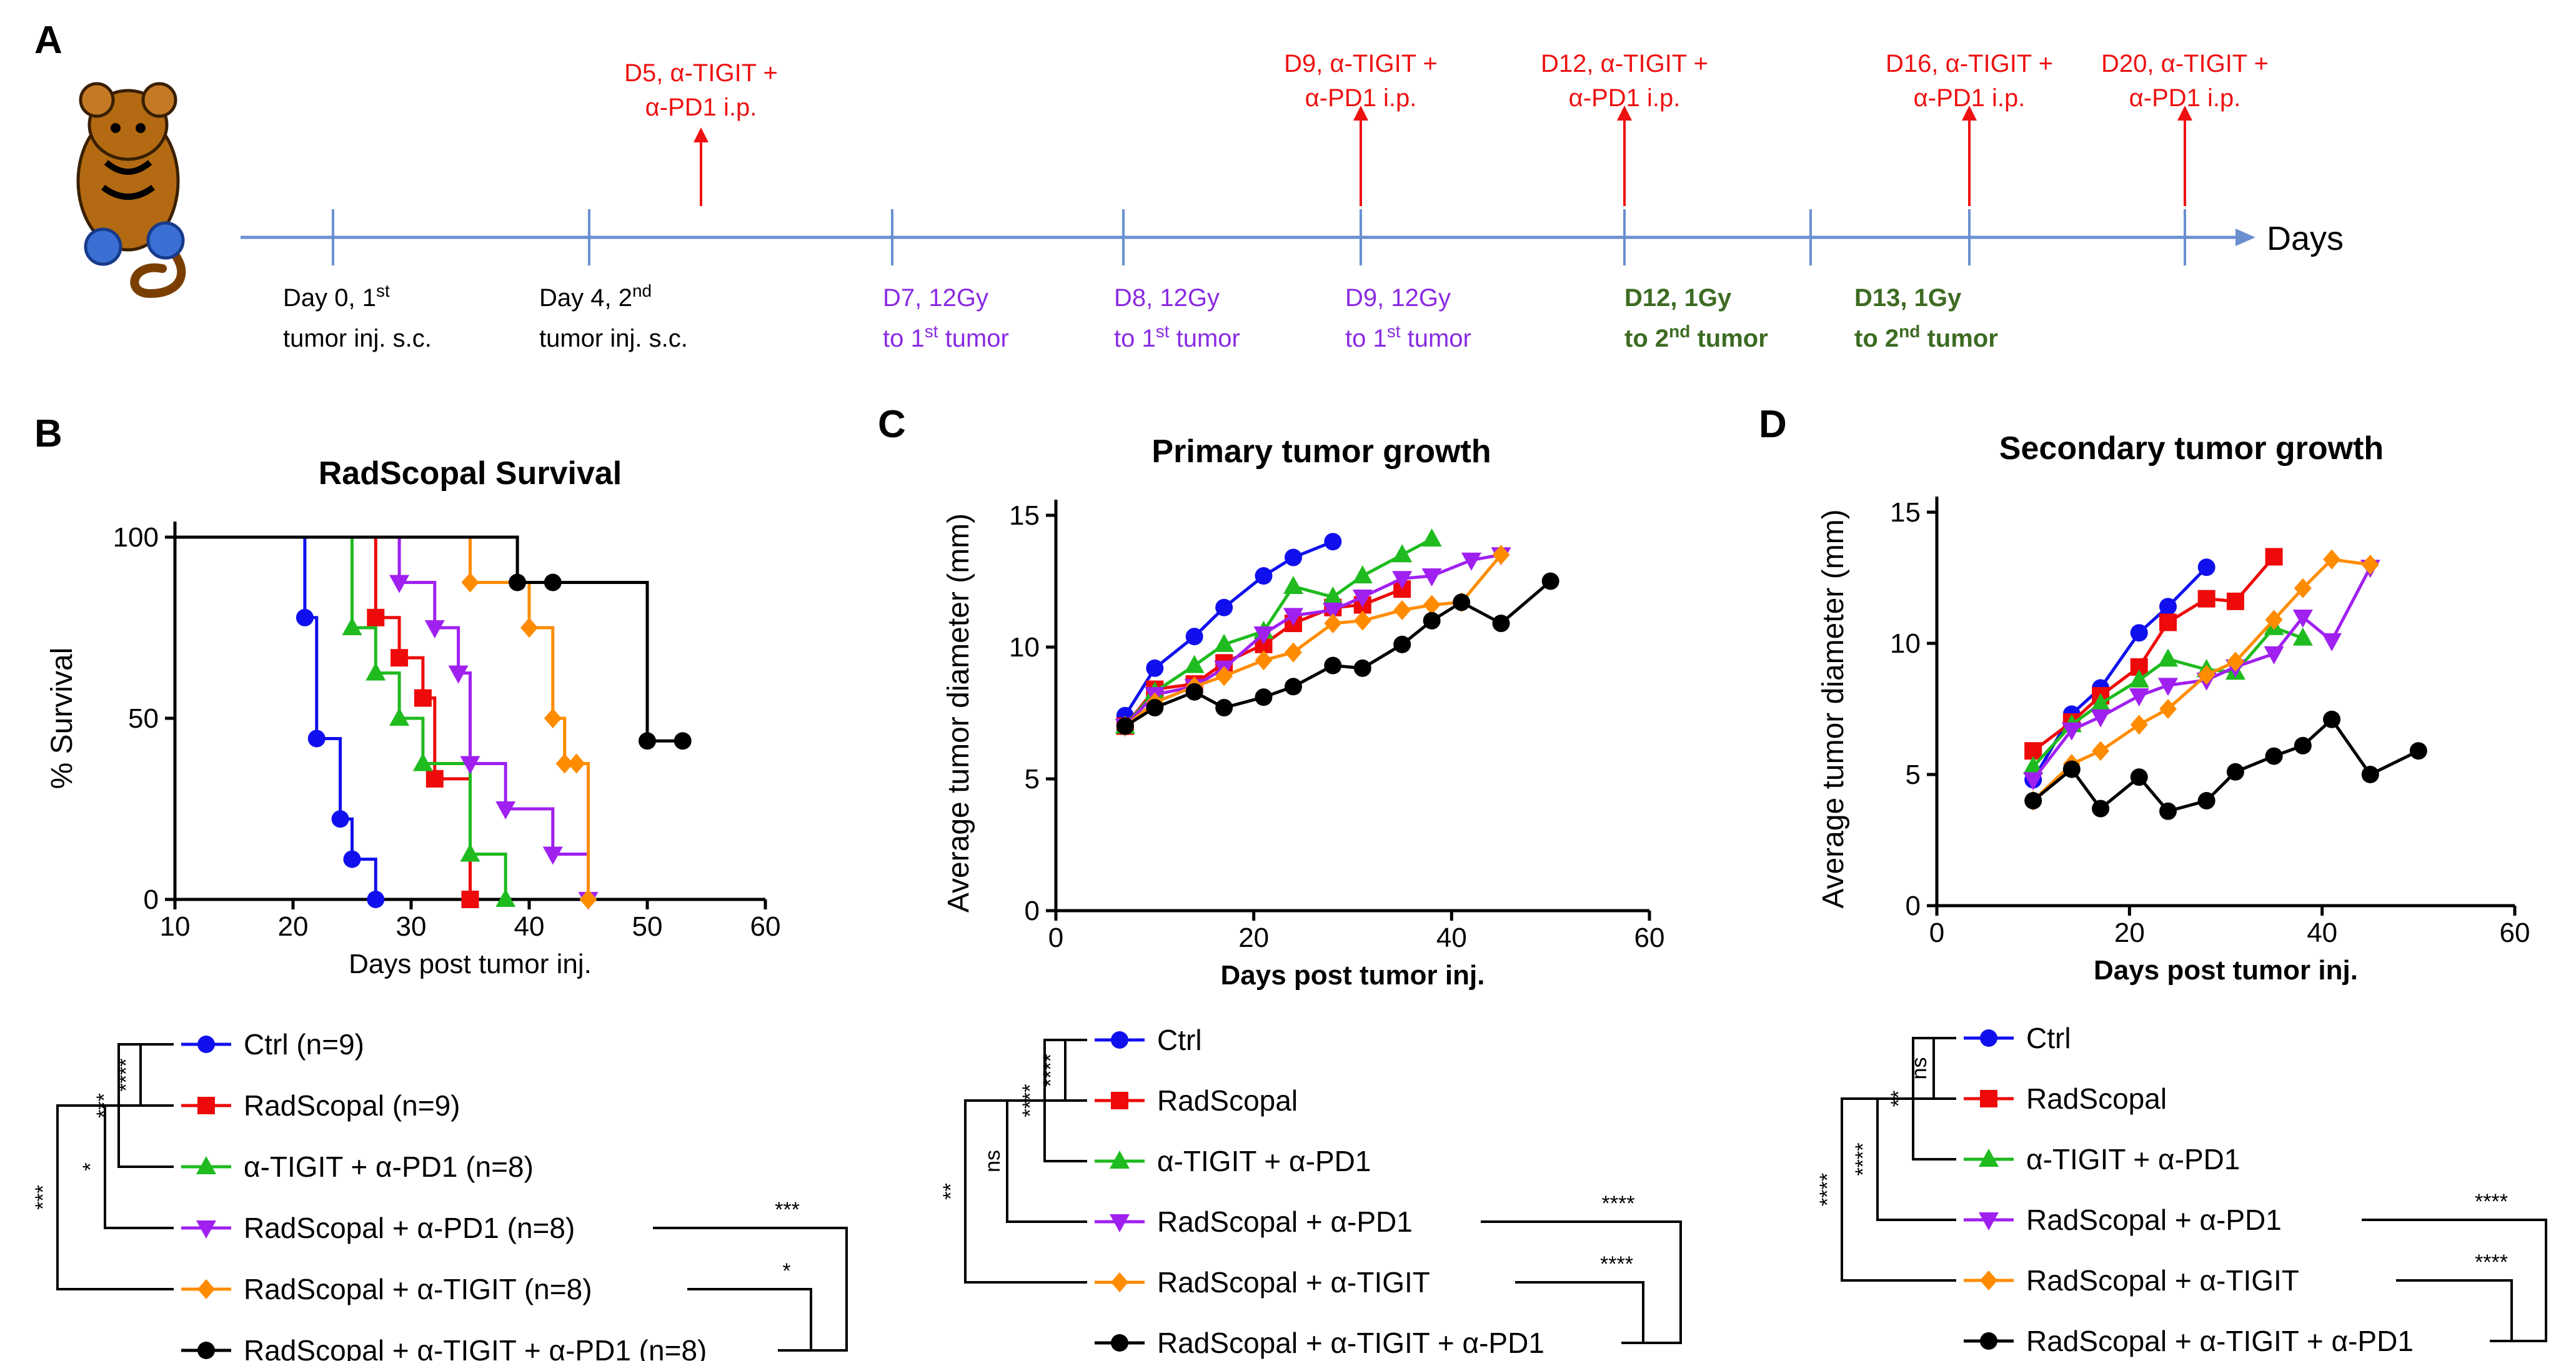 This screenshot has width=2576, height=1361. What do you see at coordinates (1350, 1343) in the screenshot?
I see `legend-label: RadScopal + α-TIGIT + α-PD1` at bounding box center [1350, 1343].